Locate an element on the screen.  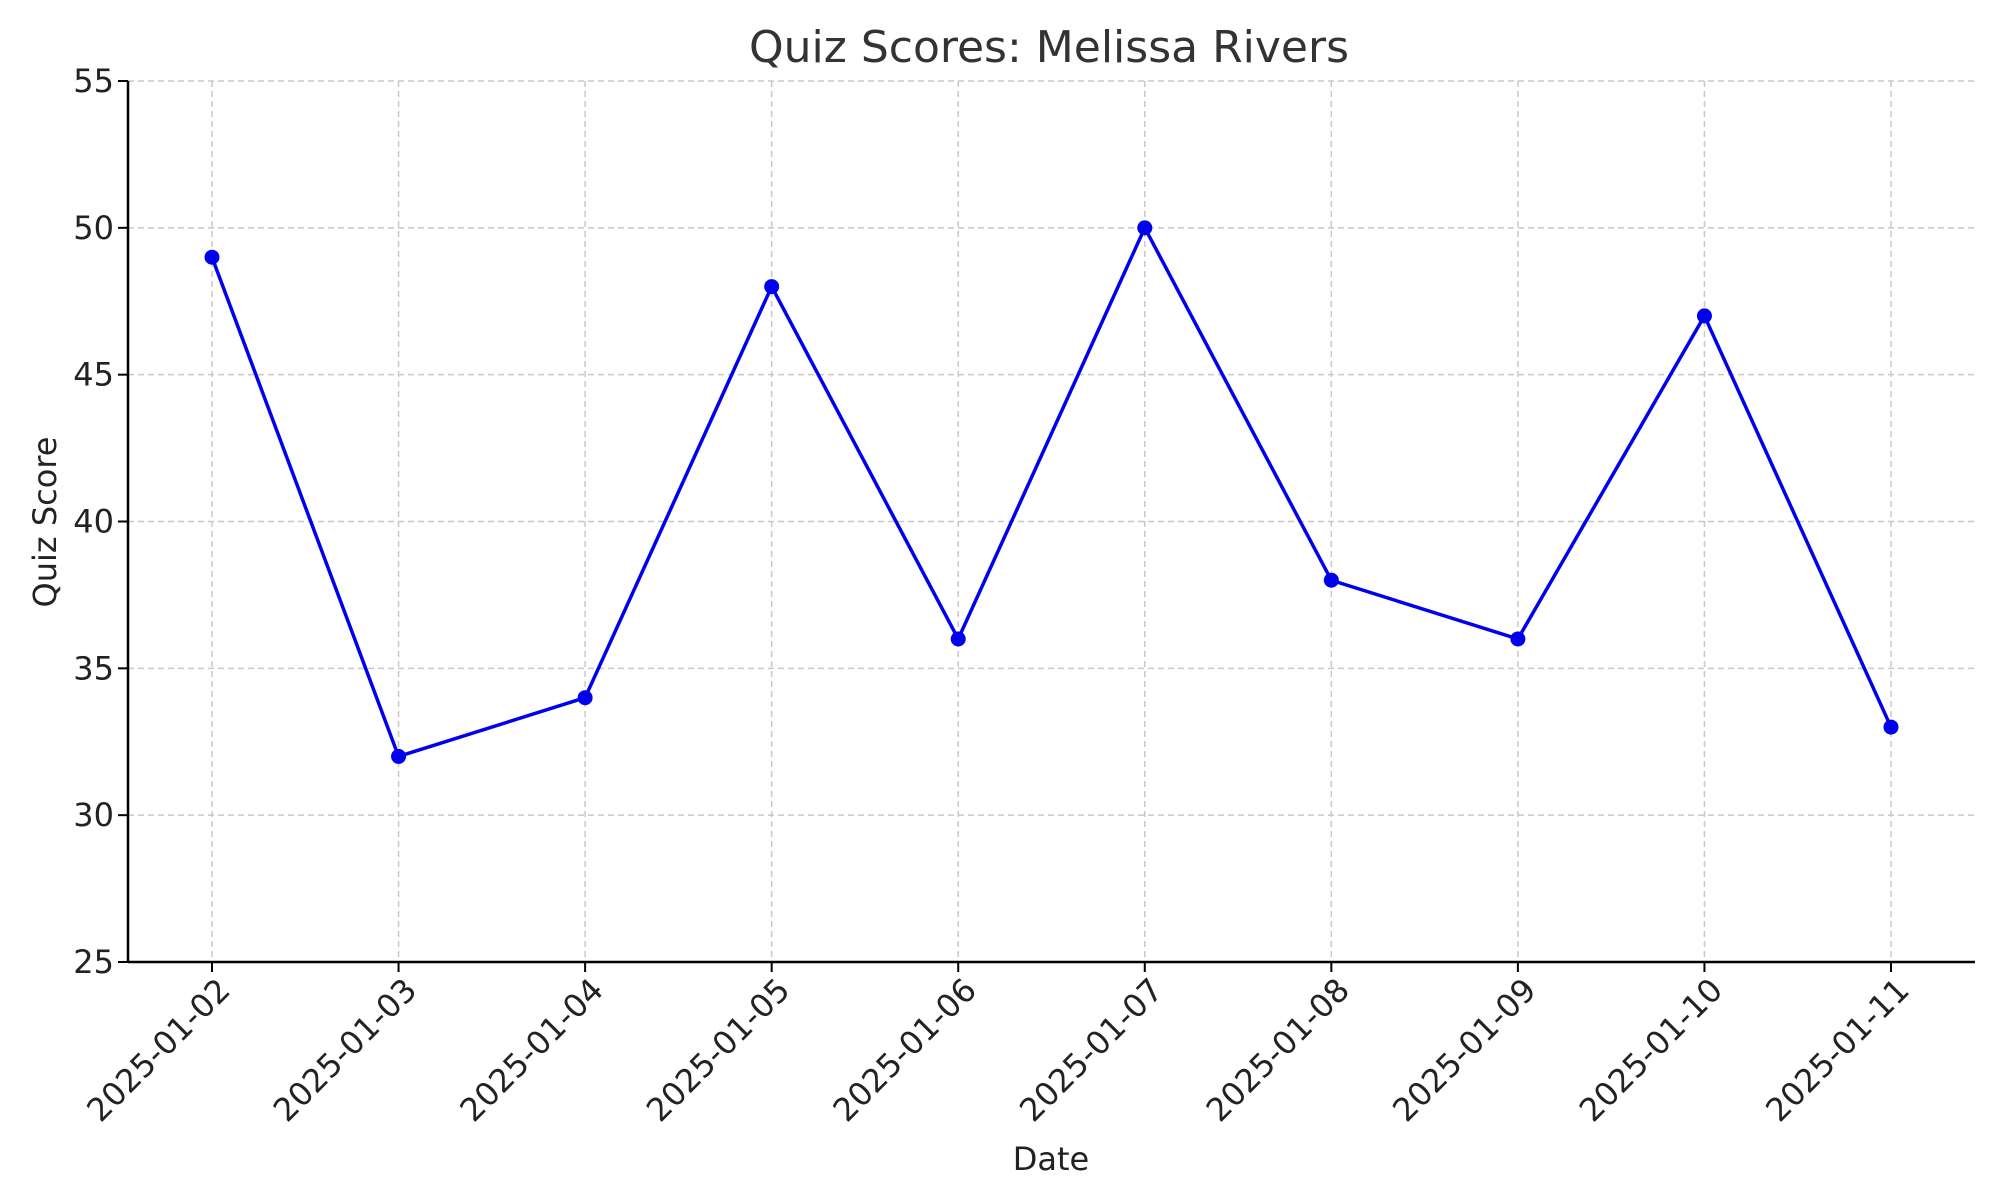
x-tick-label: 2025-01-10 is located at coordinates (1651, 1050).